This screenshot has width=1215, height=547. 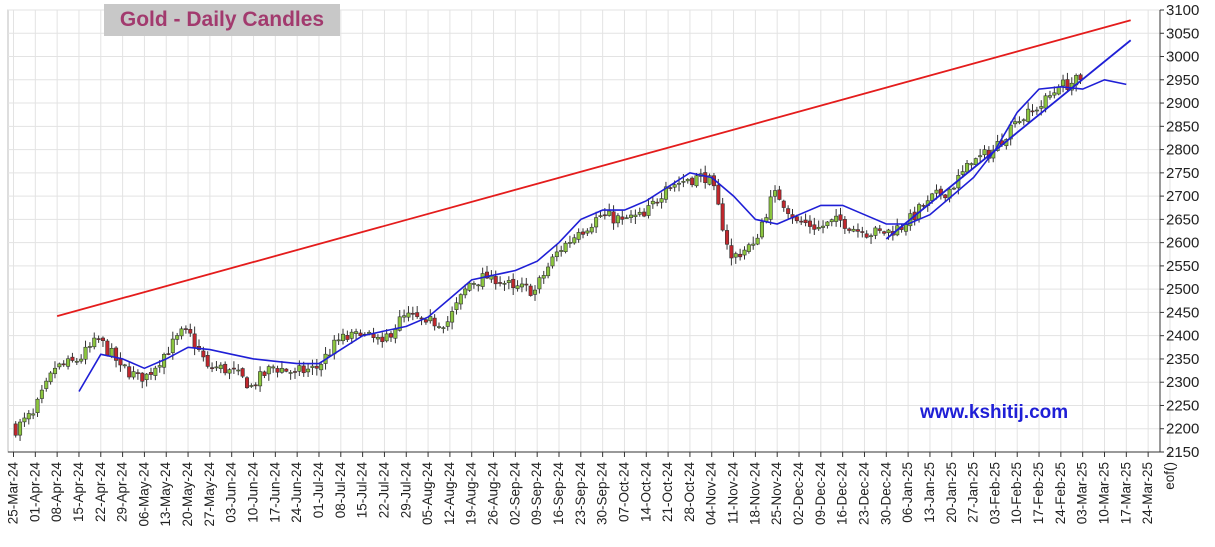 I want to click on x-tick-label: 22-Jul-24, so click(x=383, y=490).